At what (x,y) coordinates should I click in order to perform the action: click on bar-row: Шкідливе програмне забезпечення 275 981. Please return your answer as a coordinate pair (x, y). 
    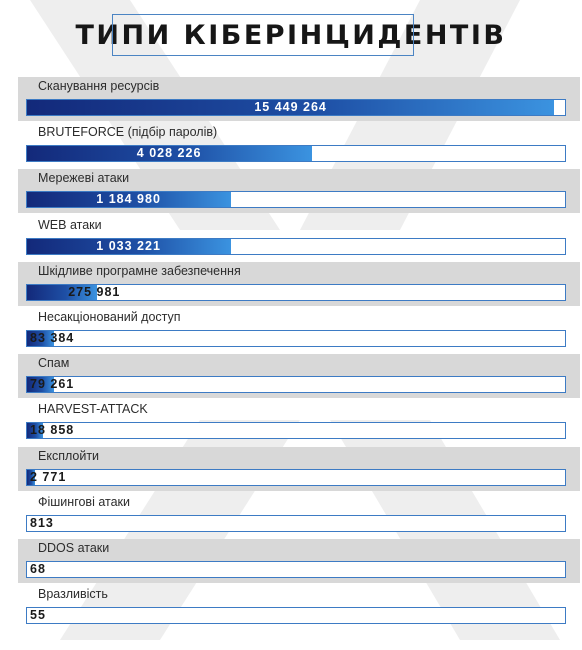
    Looking at the image, I should click on (299, 283).